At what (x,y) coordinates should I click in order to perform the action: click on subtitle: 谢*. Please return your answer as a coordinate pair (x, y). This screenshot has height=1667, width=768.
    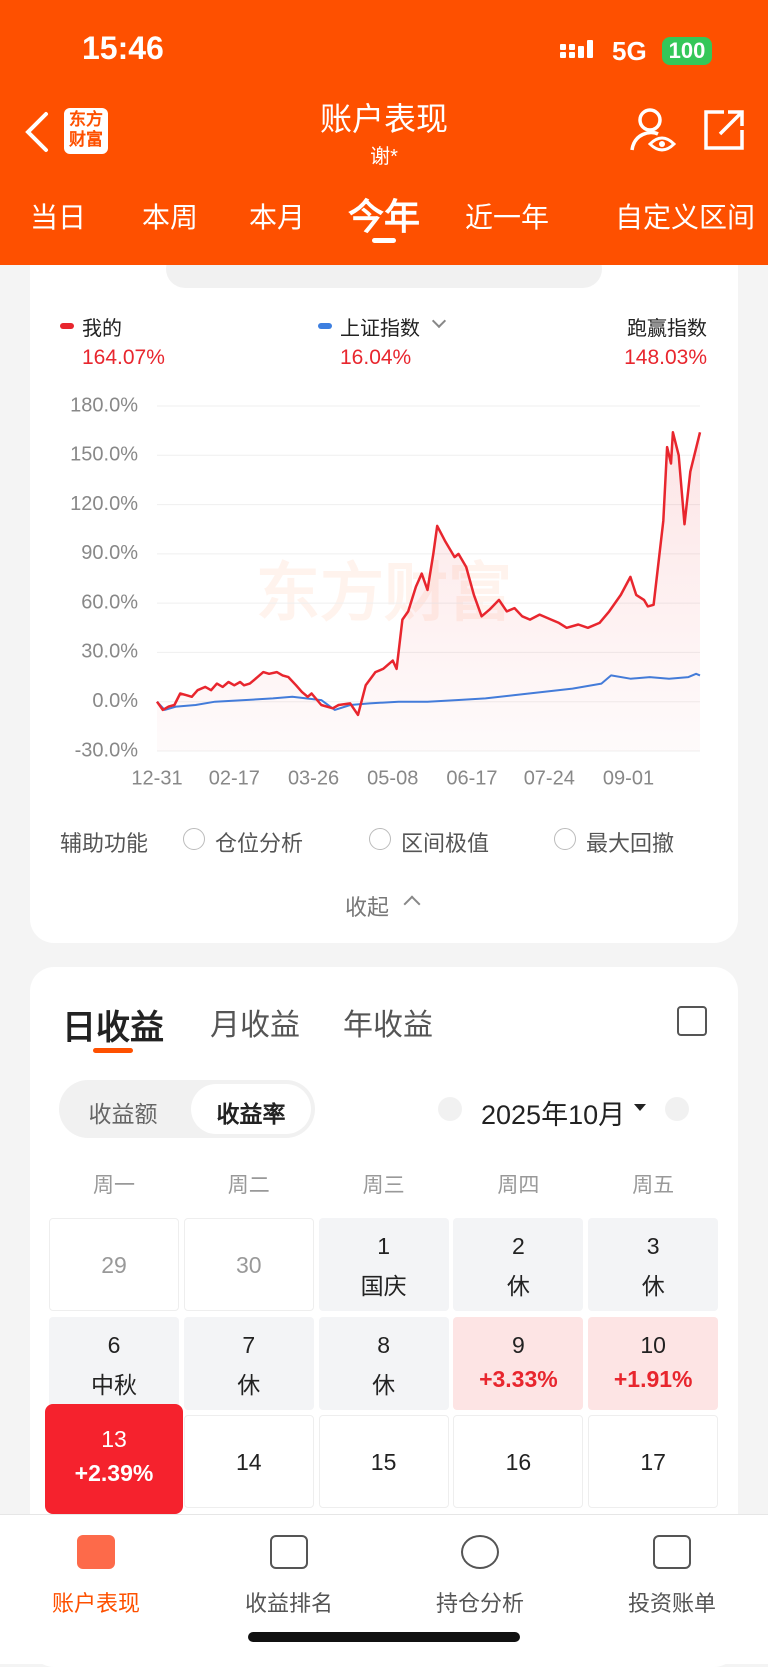
    Looking at the image, I should click on (384, 157).